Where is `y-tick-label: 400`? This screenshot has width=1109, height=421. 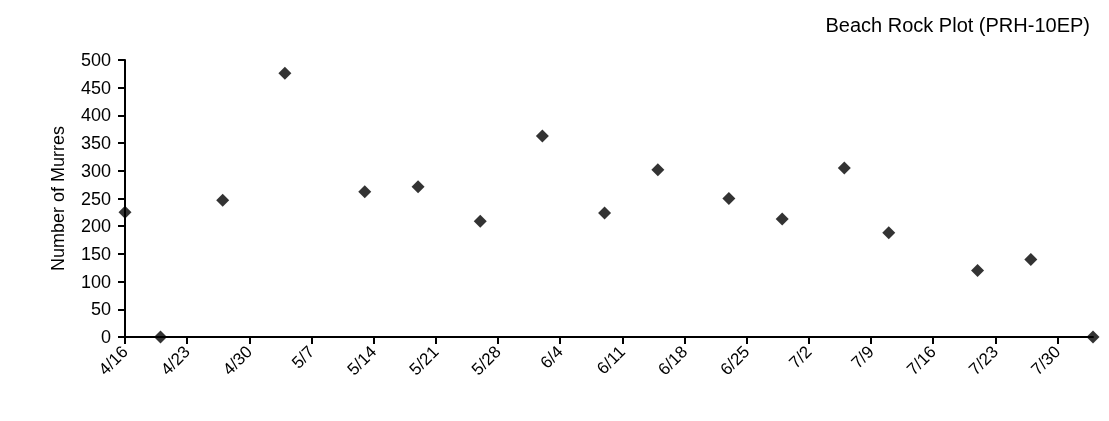 y-tick-label: 400 is located at coordinates (95, 115).